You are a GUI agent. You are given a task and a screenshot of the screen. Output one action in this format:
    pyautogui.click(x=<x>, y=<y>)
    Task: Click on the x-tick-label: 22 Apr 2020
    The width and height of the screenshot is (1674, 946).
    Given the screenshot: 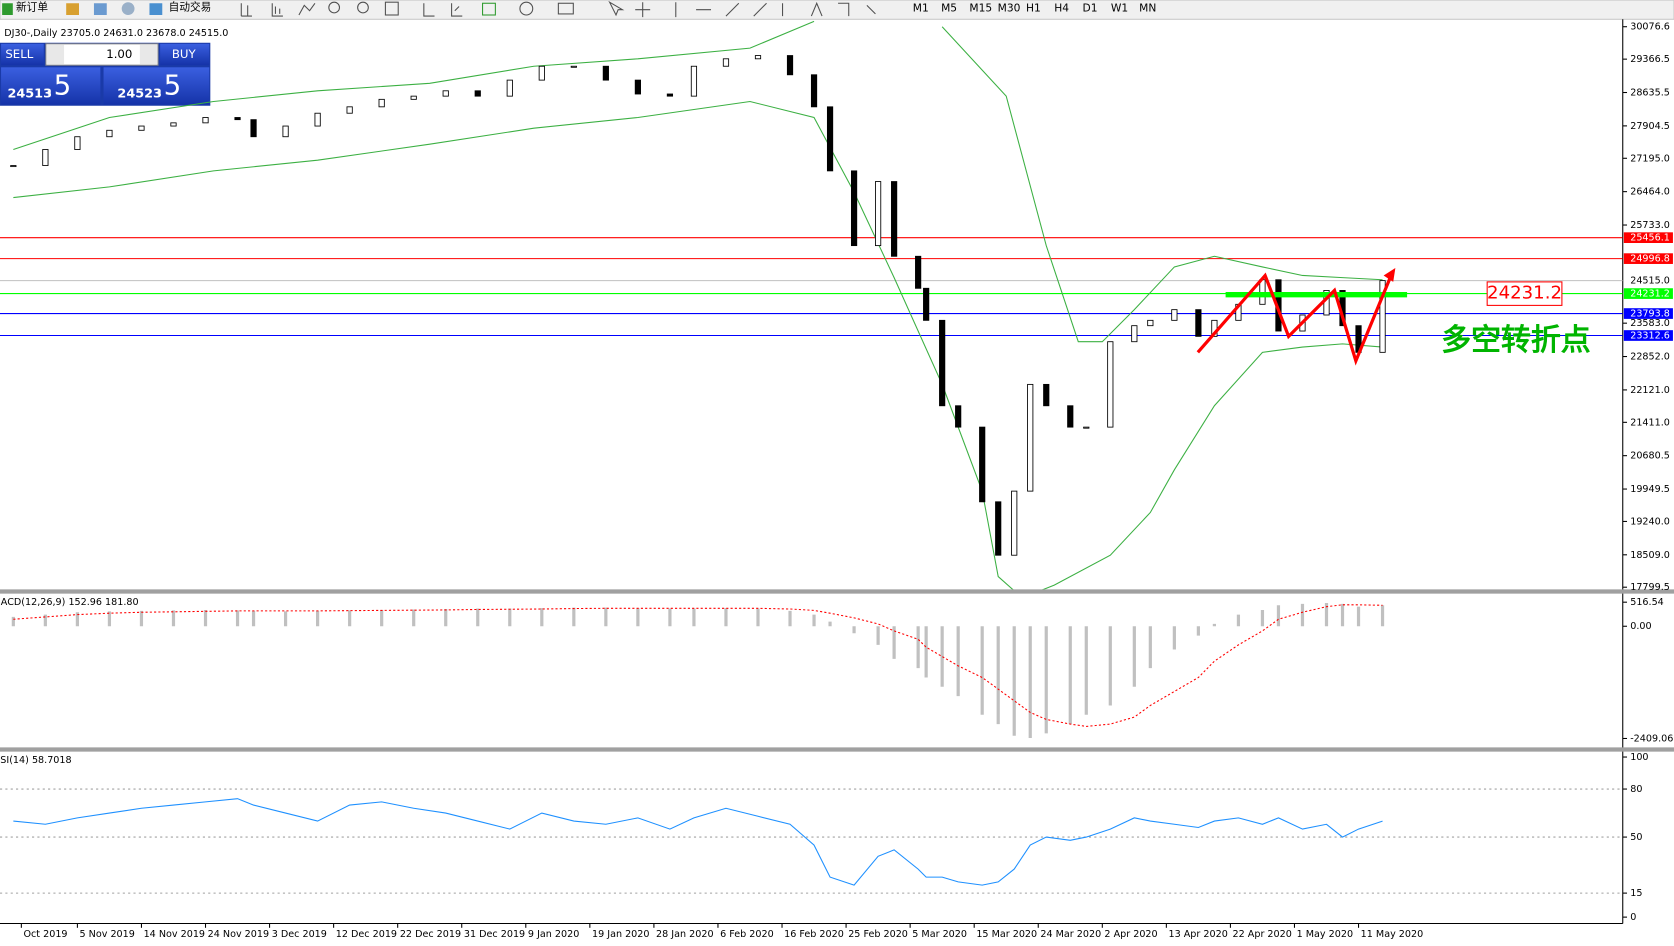 What is the action you would take?
    pyautogui.click(x=1262, y=934)
    